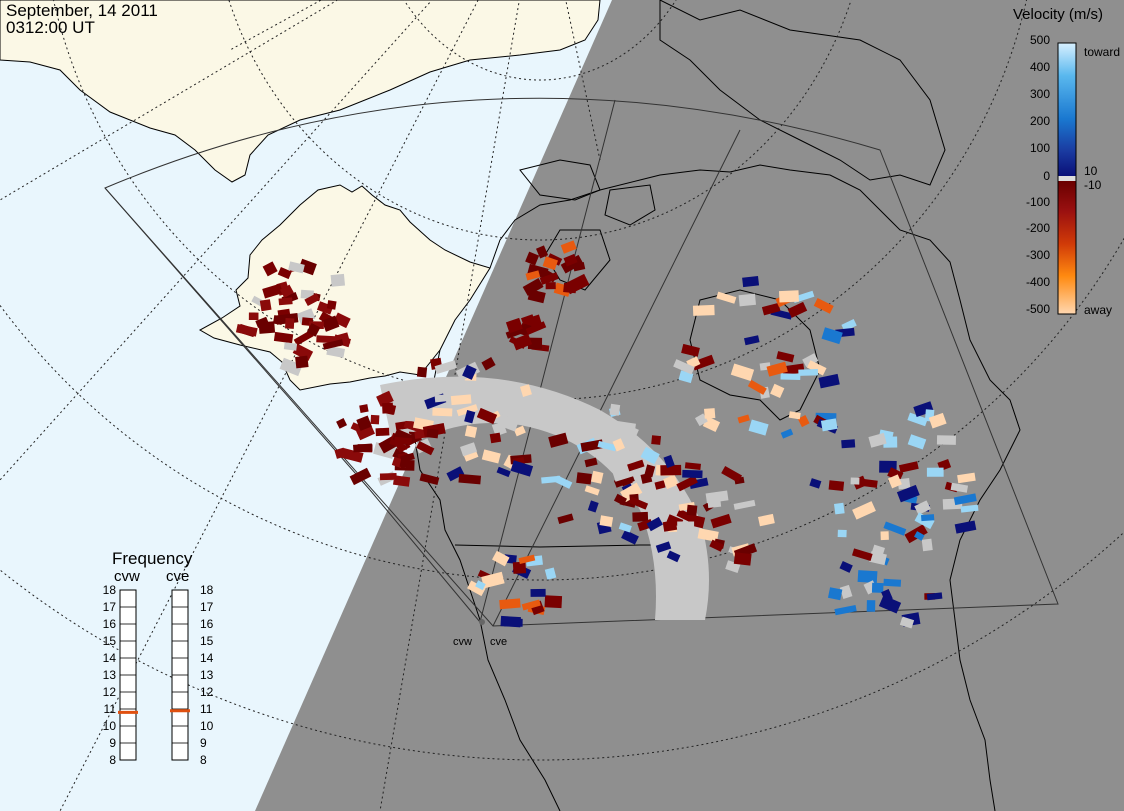 The image size is (1124, 811). I want to click on frequency-tick-label: 8, so click(112, 760).